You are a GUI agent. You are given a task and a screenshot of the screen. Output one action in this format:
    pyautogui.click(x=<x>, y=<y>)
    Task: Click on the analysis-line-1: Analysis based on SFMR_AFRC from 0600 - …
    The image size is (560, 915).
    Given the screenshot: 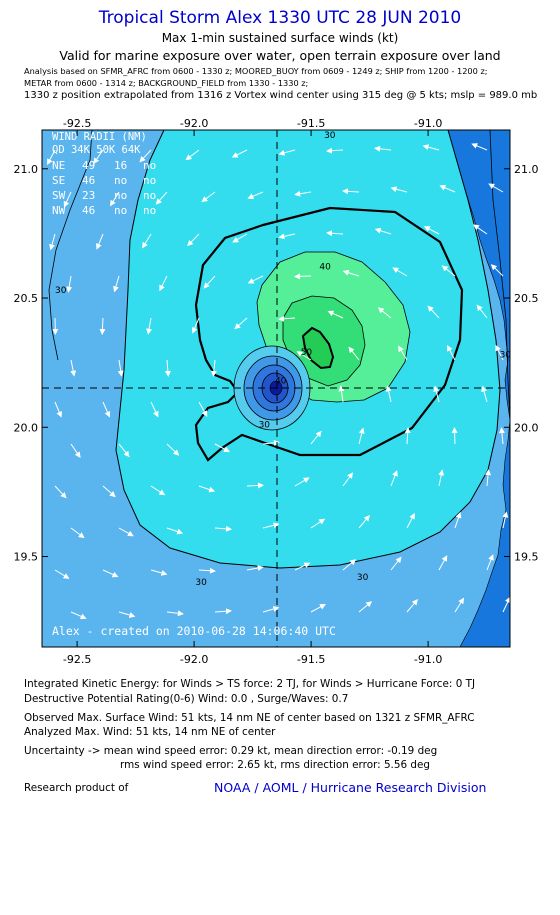 What is the action you would take?
    pyautogui.click(x=256, y=71)
    